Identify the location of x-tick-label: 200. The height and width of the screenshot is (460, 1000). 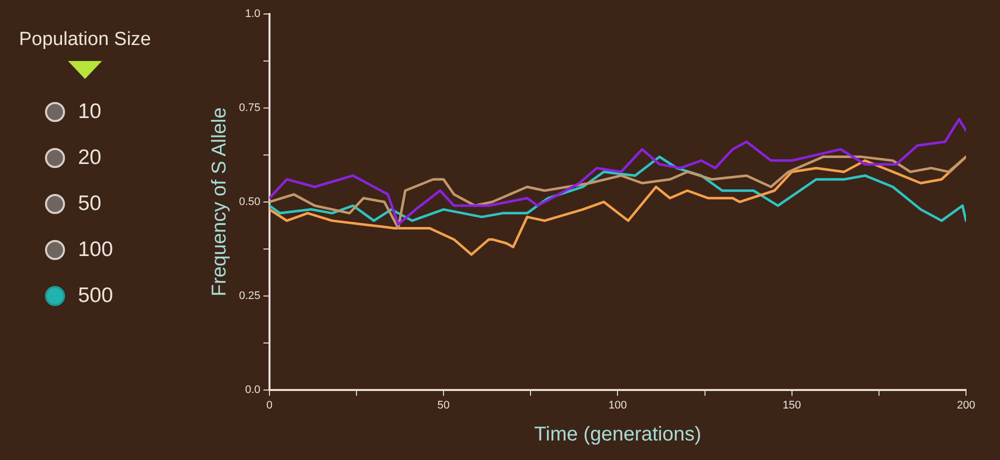
(966, 405).